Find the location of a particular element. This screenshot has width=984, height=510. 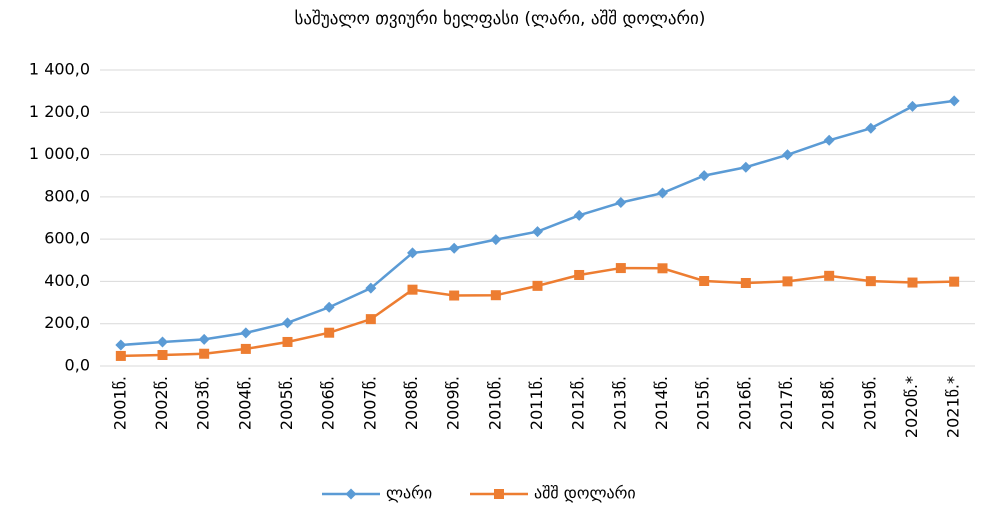

x-tick-label: 2019წ. is located at coordinates (869, 403).